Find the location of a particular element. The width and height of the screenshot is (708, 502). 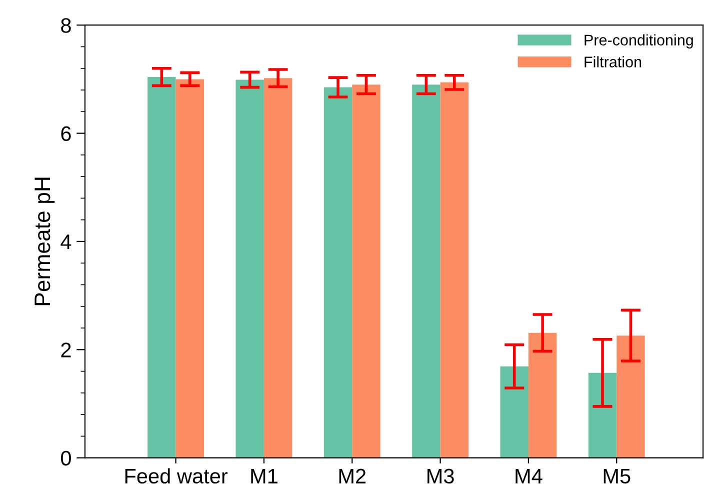

x-tick-label: Feed water is located at coordinates (176, 476).